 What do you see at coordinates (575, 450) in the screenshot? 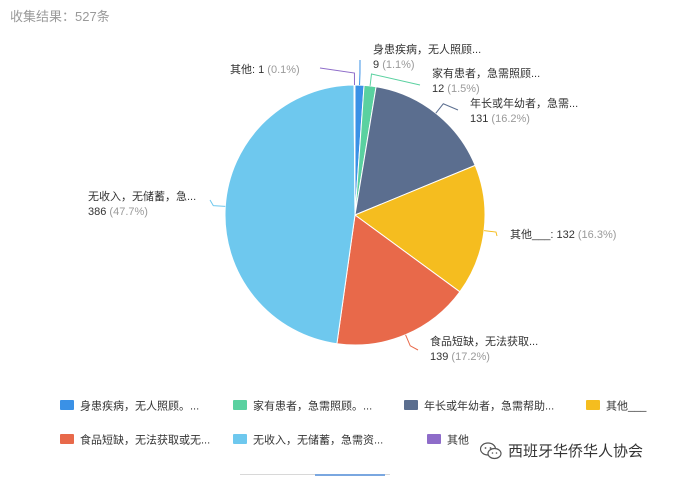
I see `watermark-text: 西班牙华侨华人协会` at bounding box center [575, 450].